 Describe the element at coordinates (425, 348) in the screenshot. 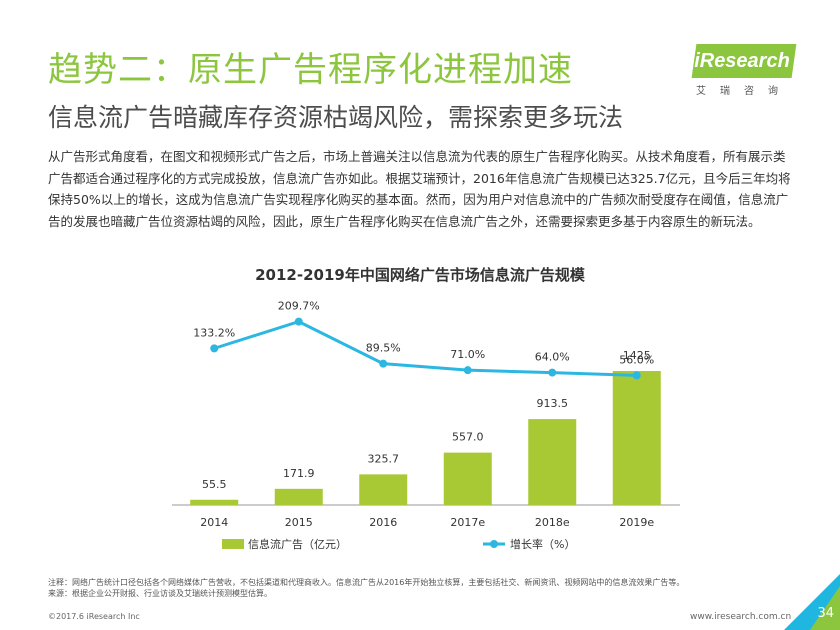

I see `growth-line` at that location.